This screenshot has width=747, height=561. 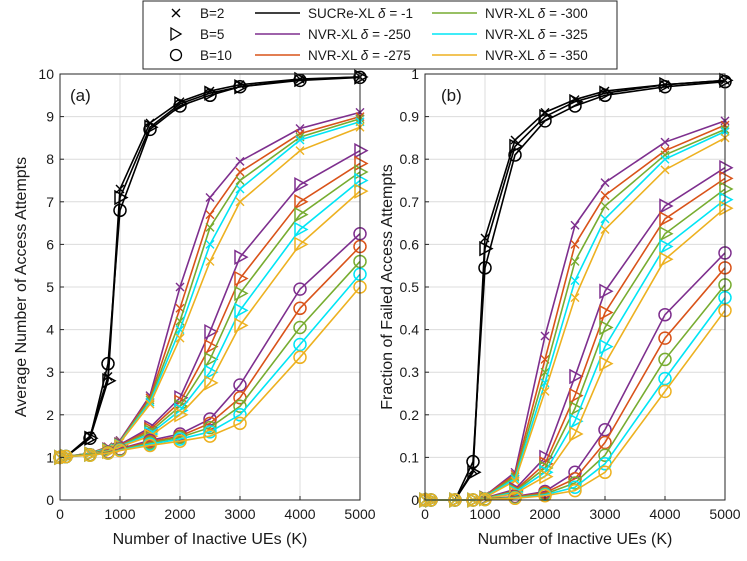 What do you see at coordinates (359, 514) in the screenshot?
I see `panel-a-xtick-label: 5000` at bounding box center [359, 514].